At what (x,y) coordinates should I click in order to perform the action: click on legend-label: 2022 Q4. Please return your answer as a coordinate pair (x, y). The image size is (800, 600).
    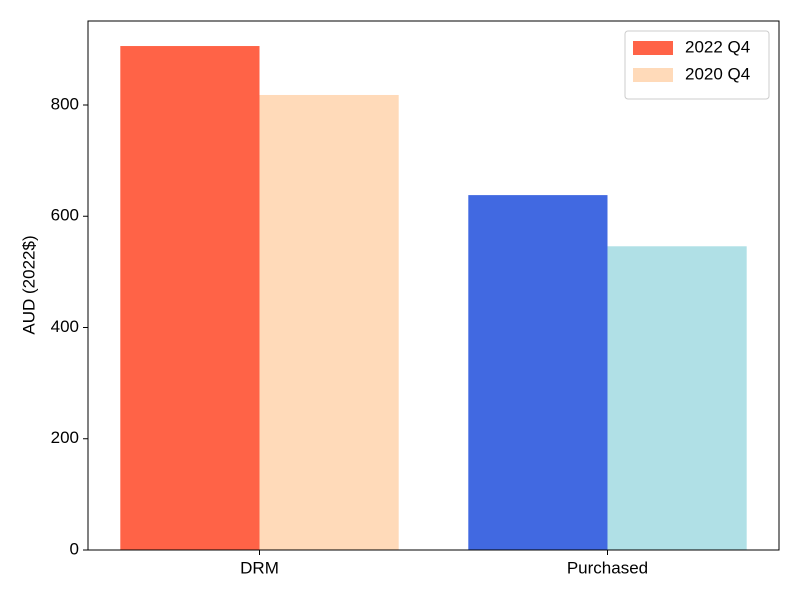
    Looking at the image, I should click on (717, 46).